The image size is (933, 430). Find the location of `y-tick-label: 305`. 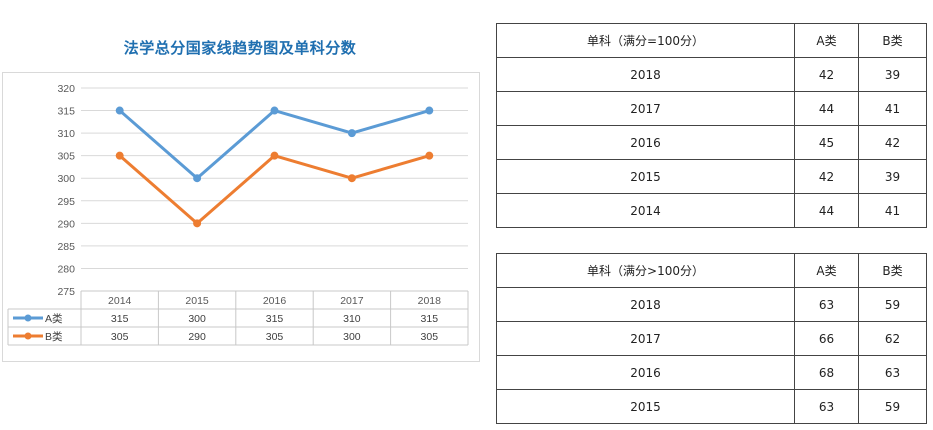

y-tick-label: 305 is located at coordinates (66, 157).